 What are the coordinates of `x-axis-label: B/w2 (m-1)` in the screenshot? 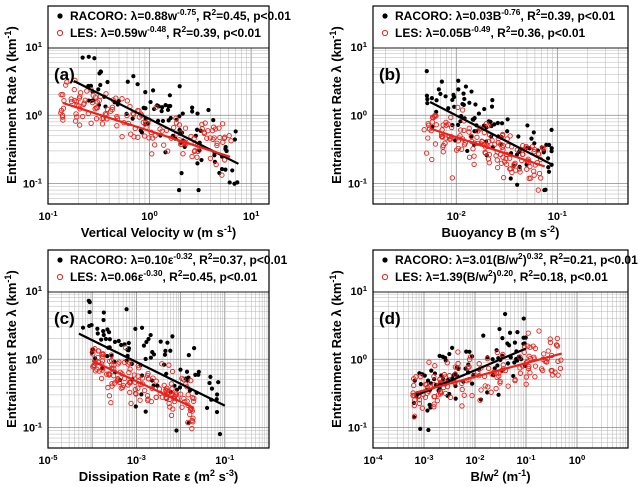 It's located at (500, 476).